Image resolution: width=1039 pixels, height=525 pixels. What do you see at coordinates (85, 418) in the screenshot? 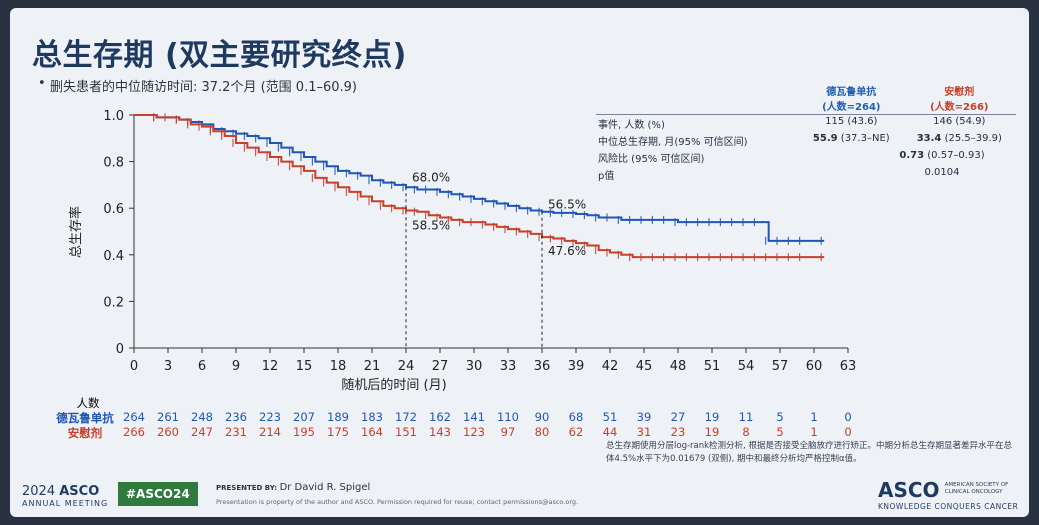
I see `risk-row-label: 德瓦鲁单抗` at bounding box center [85, 418].